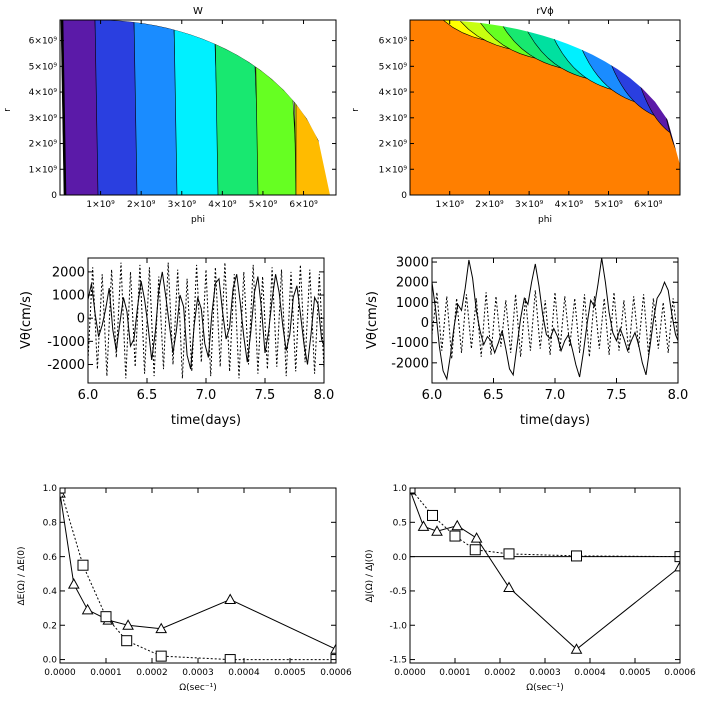  I want to click on w-ytick-label: 1×10⁹, so click(43, 170).